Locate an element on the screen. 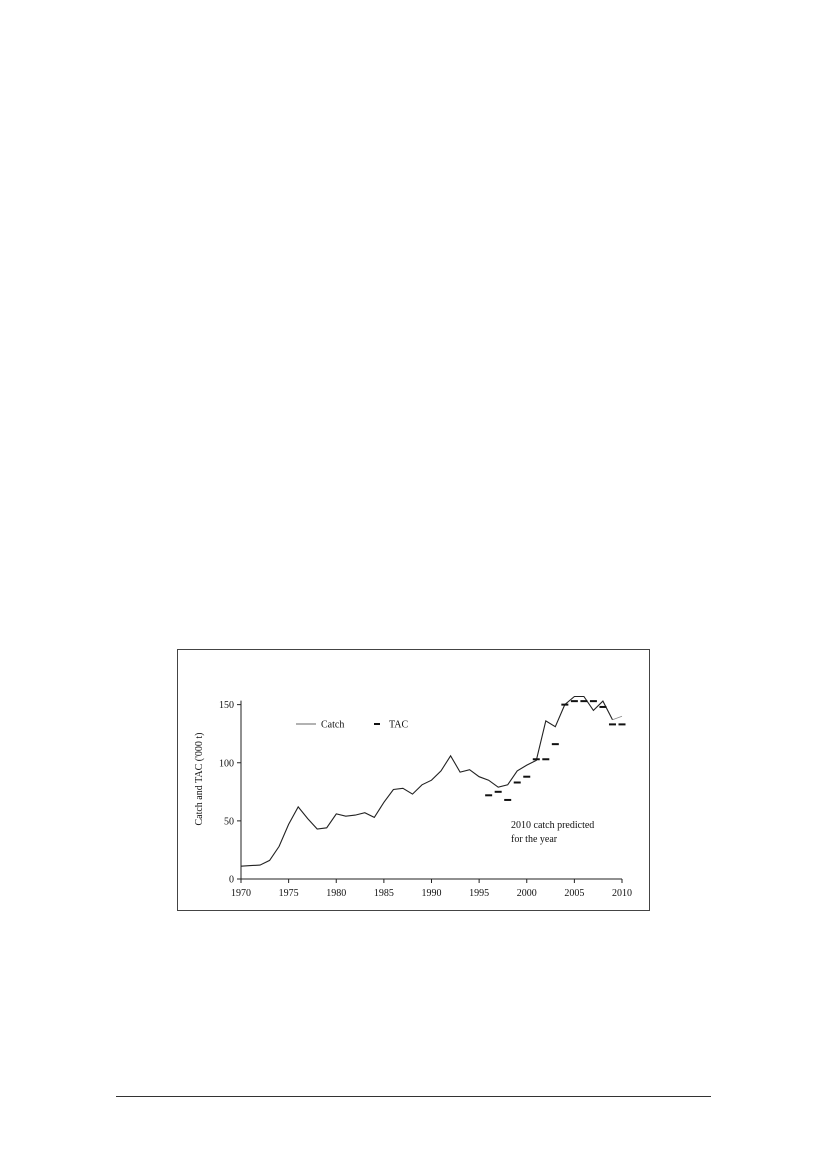  y-tick-label: 150 is located at coordinates (226, 705).